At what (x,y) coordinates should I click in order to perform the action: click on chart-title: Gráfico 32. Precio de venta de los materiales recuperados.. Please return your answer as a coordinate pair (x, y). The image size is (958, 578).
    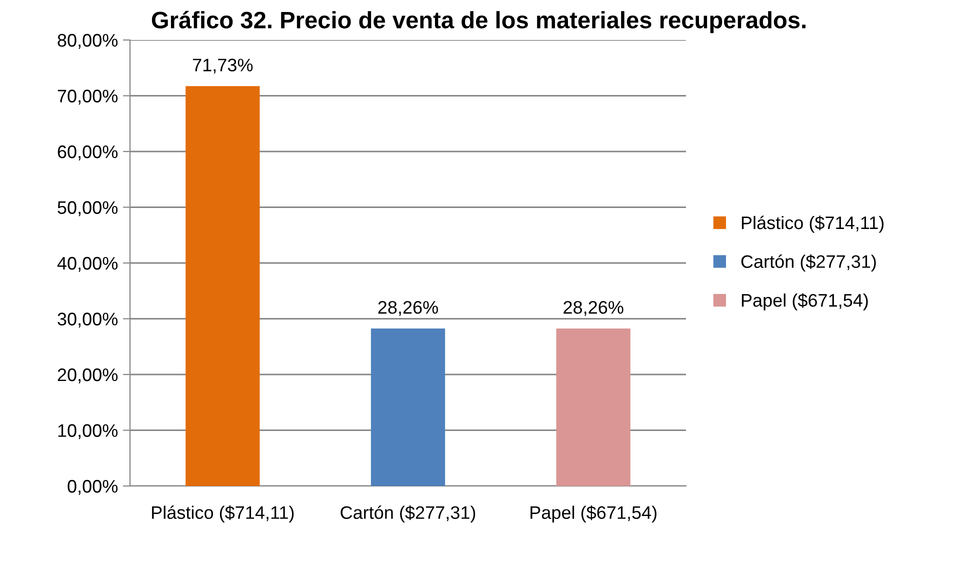
    Looking at the image, I should click on (479, 22).